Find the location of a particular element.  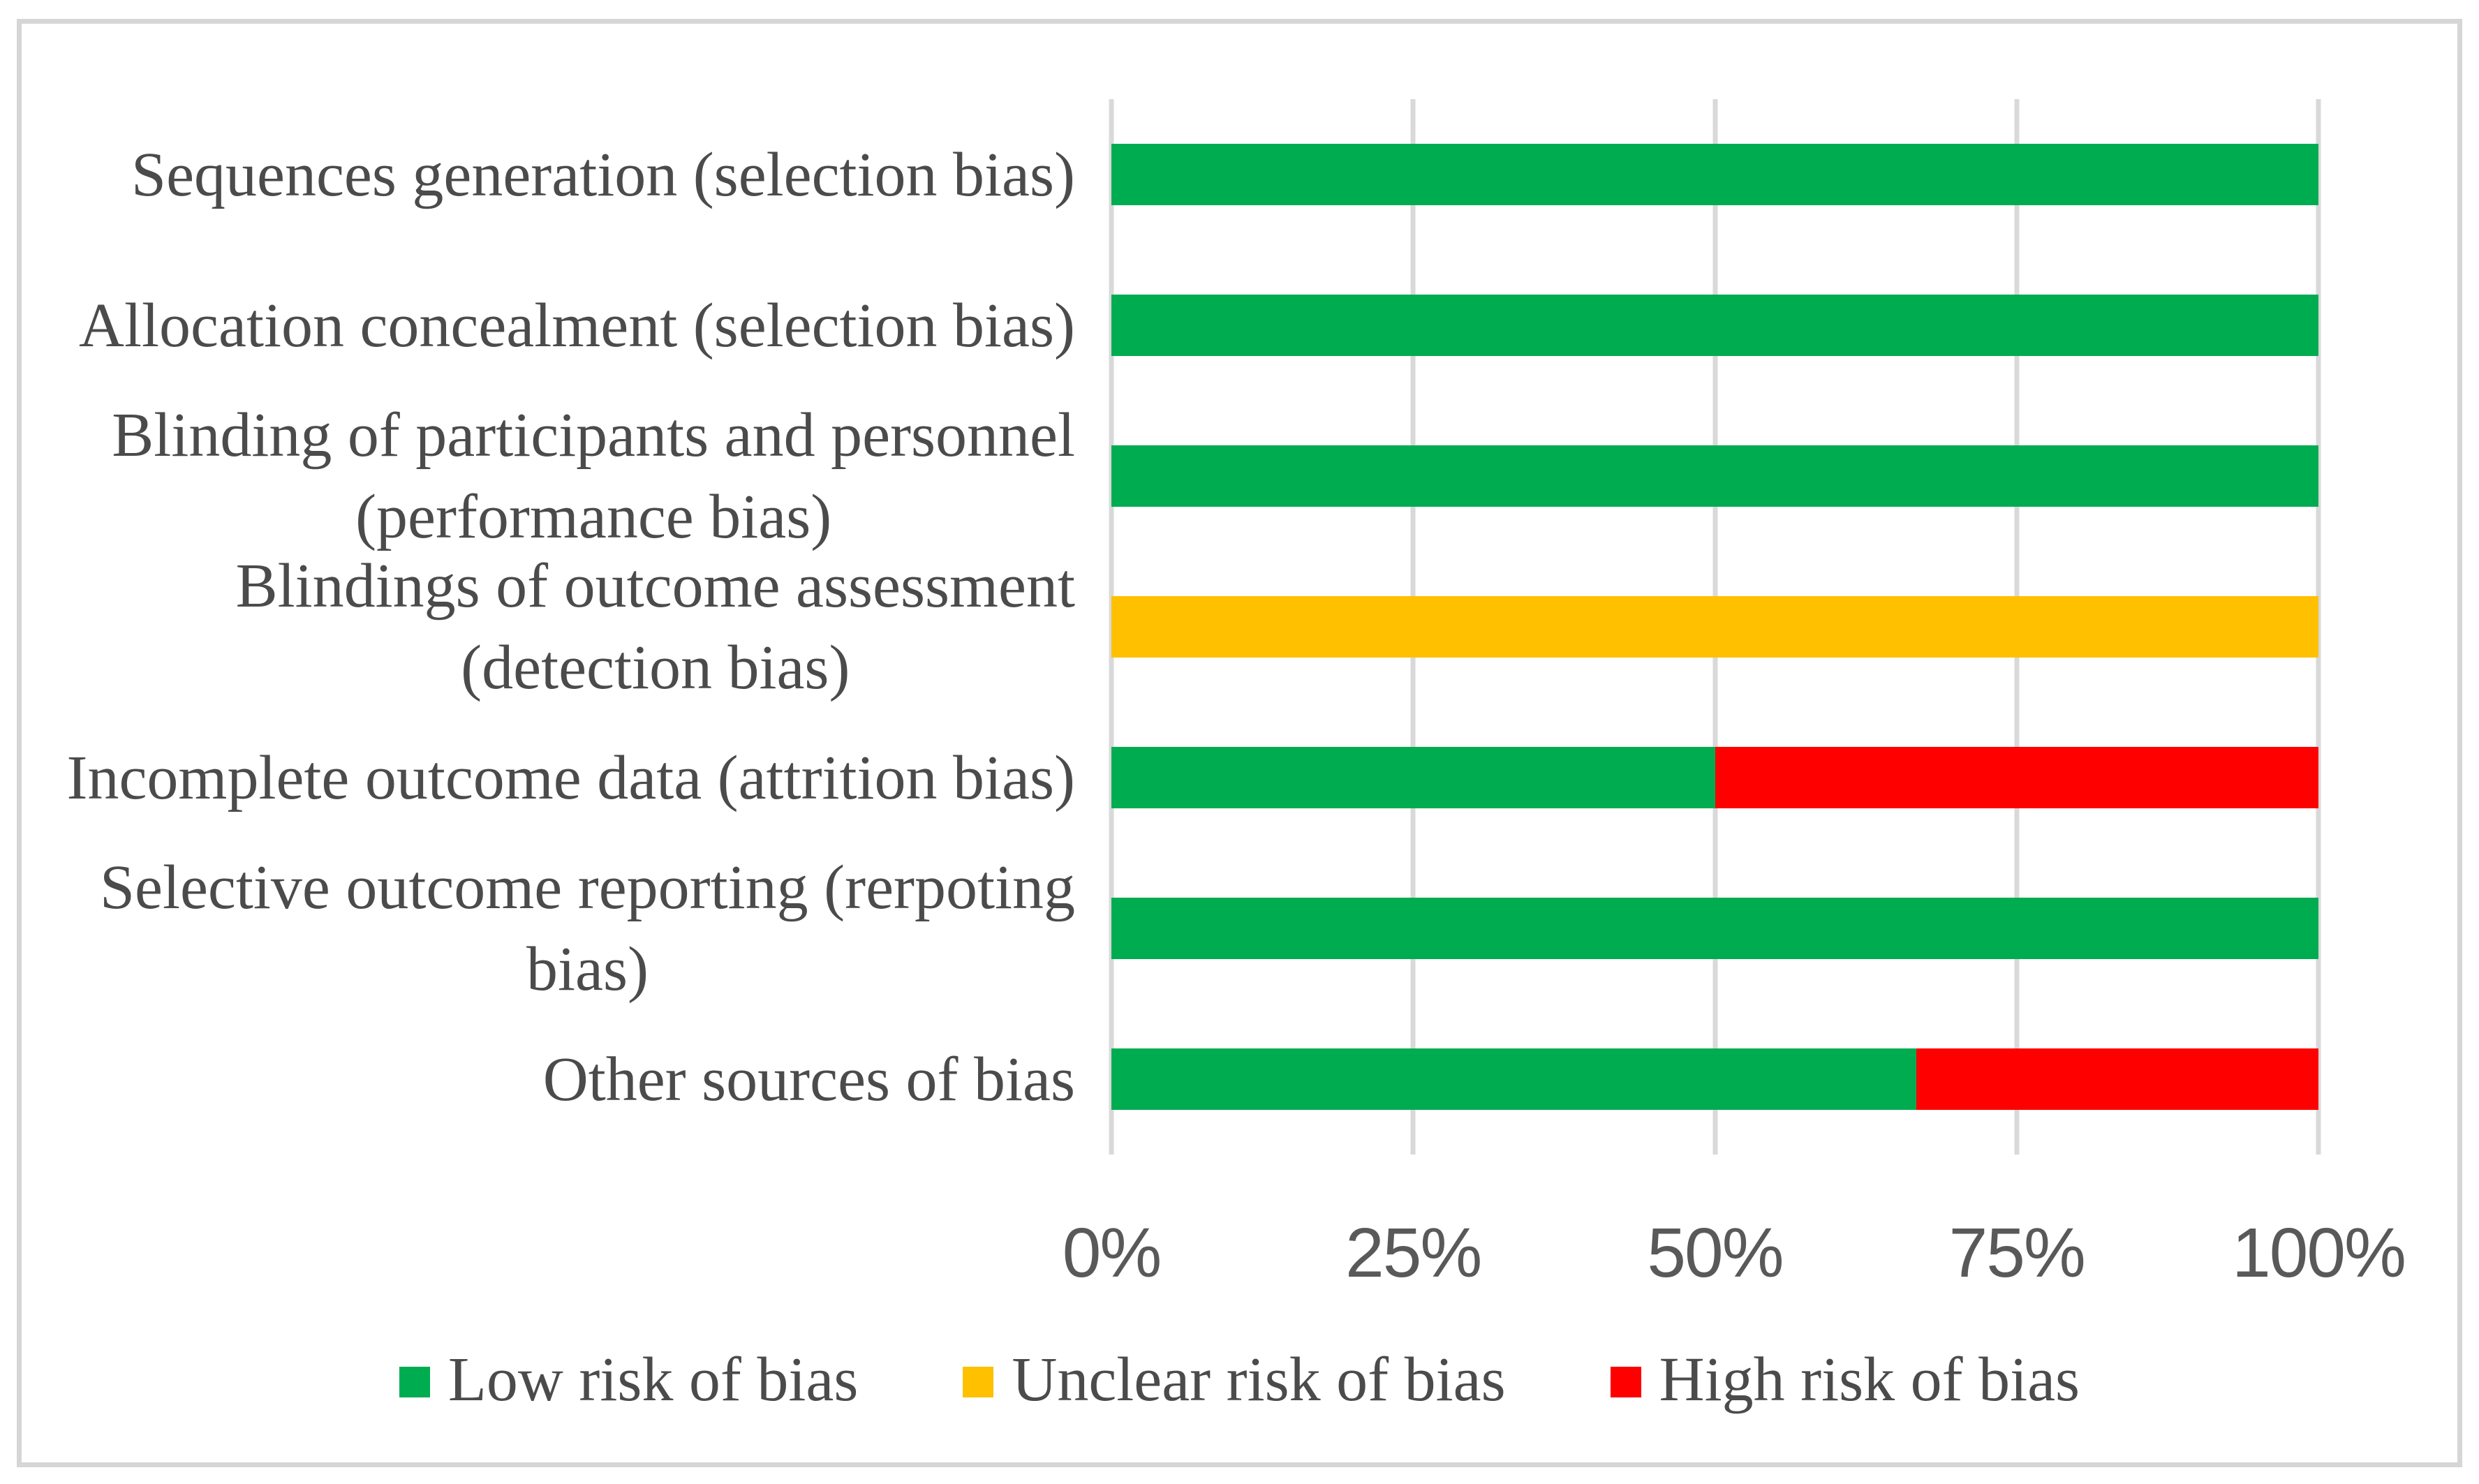

legend-label: Unclear risk of bias is located at coordinates (1259, 1379).